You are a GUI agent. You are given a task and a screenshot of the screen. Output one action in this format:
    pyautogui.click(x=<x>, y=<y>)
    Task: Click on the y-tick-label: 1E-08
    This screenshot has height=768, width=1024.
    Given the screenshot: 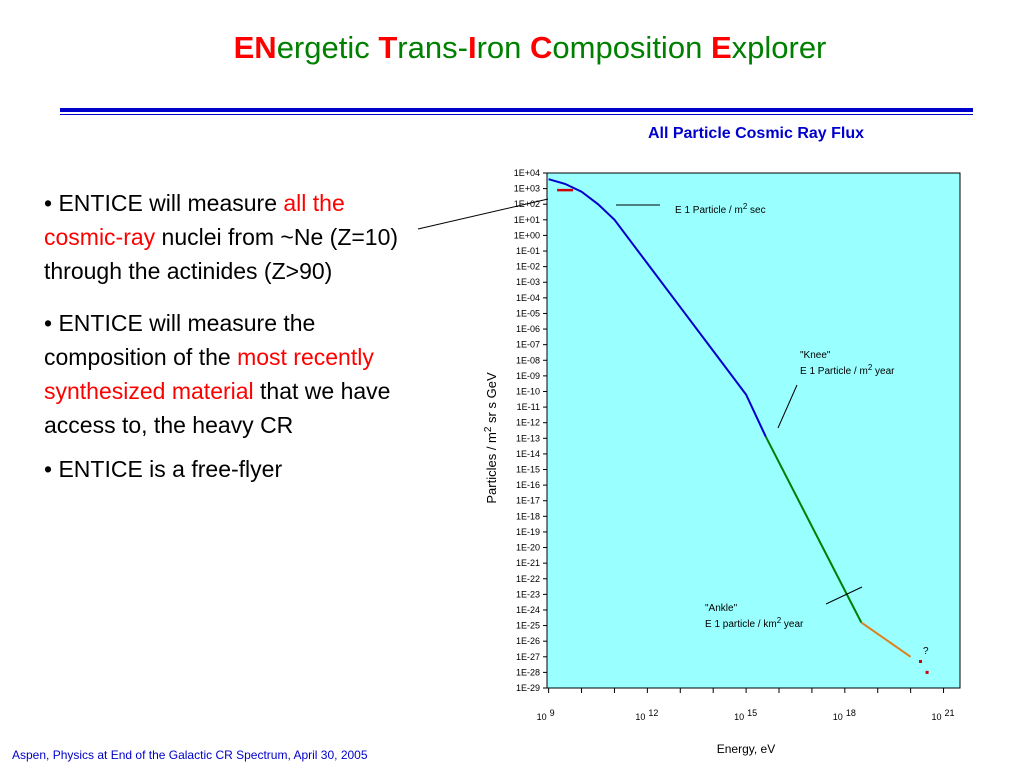 What is the action you would take?
    pyautogui.click(x=528, y=360)
    